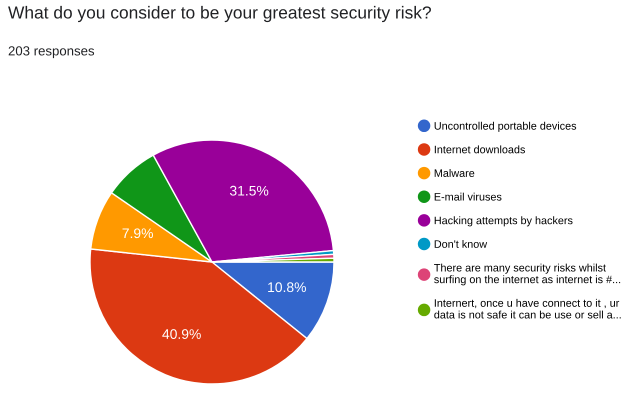 This screenshot has width=631, height=406. I want to click on data-label: 31.5%, so click(249, 191).